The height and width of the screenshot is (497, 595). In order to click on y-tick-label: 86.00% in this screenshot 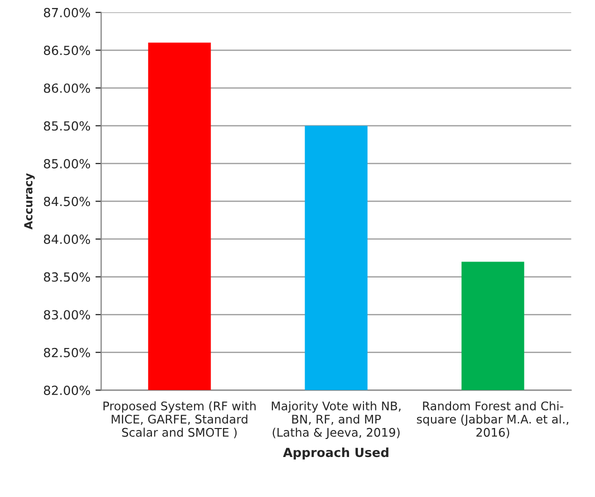, I will do `click(67, 88)`.